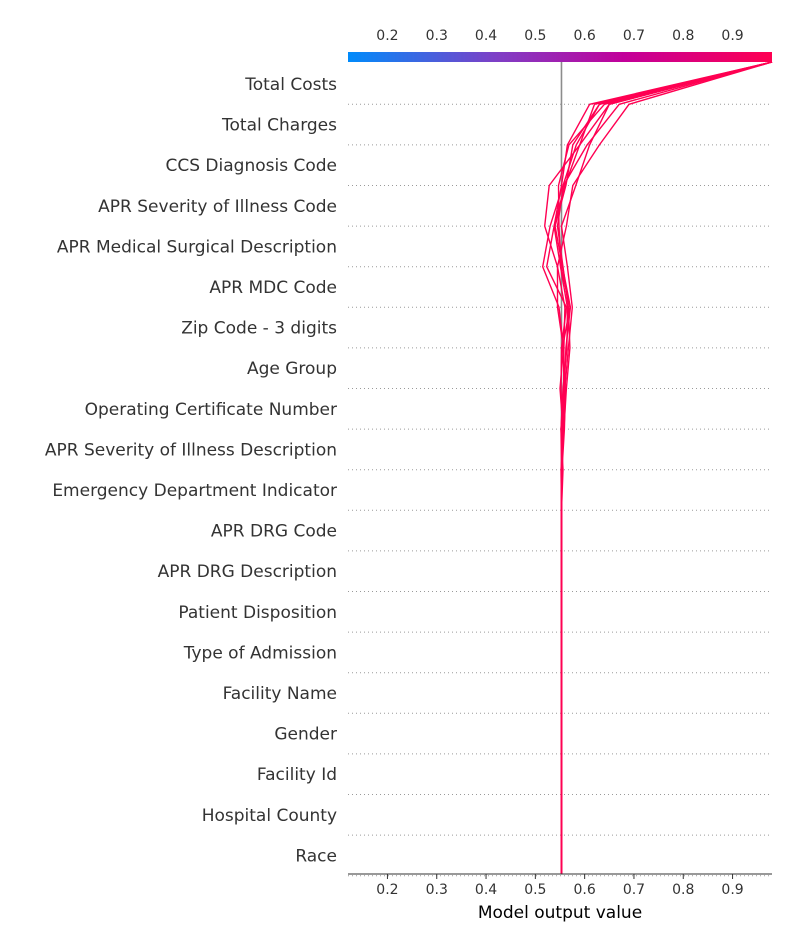 Image resolution: width=800 pixels, height=950 pixels. I want to click on top-tick-label: 0.2, so click(387, 36).